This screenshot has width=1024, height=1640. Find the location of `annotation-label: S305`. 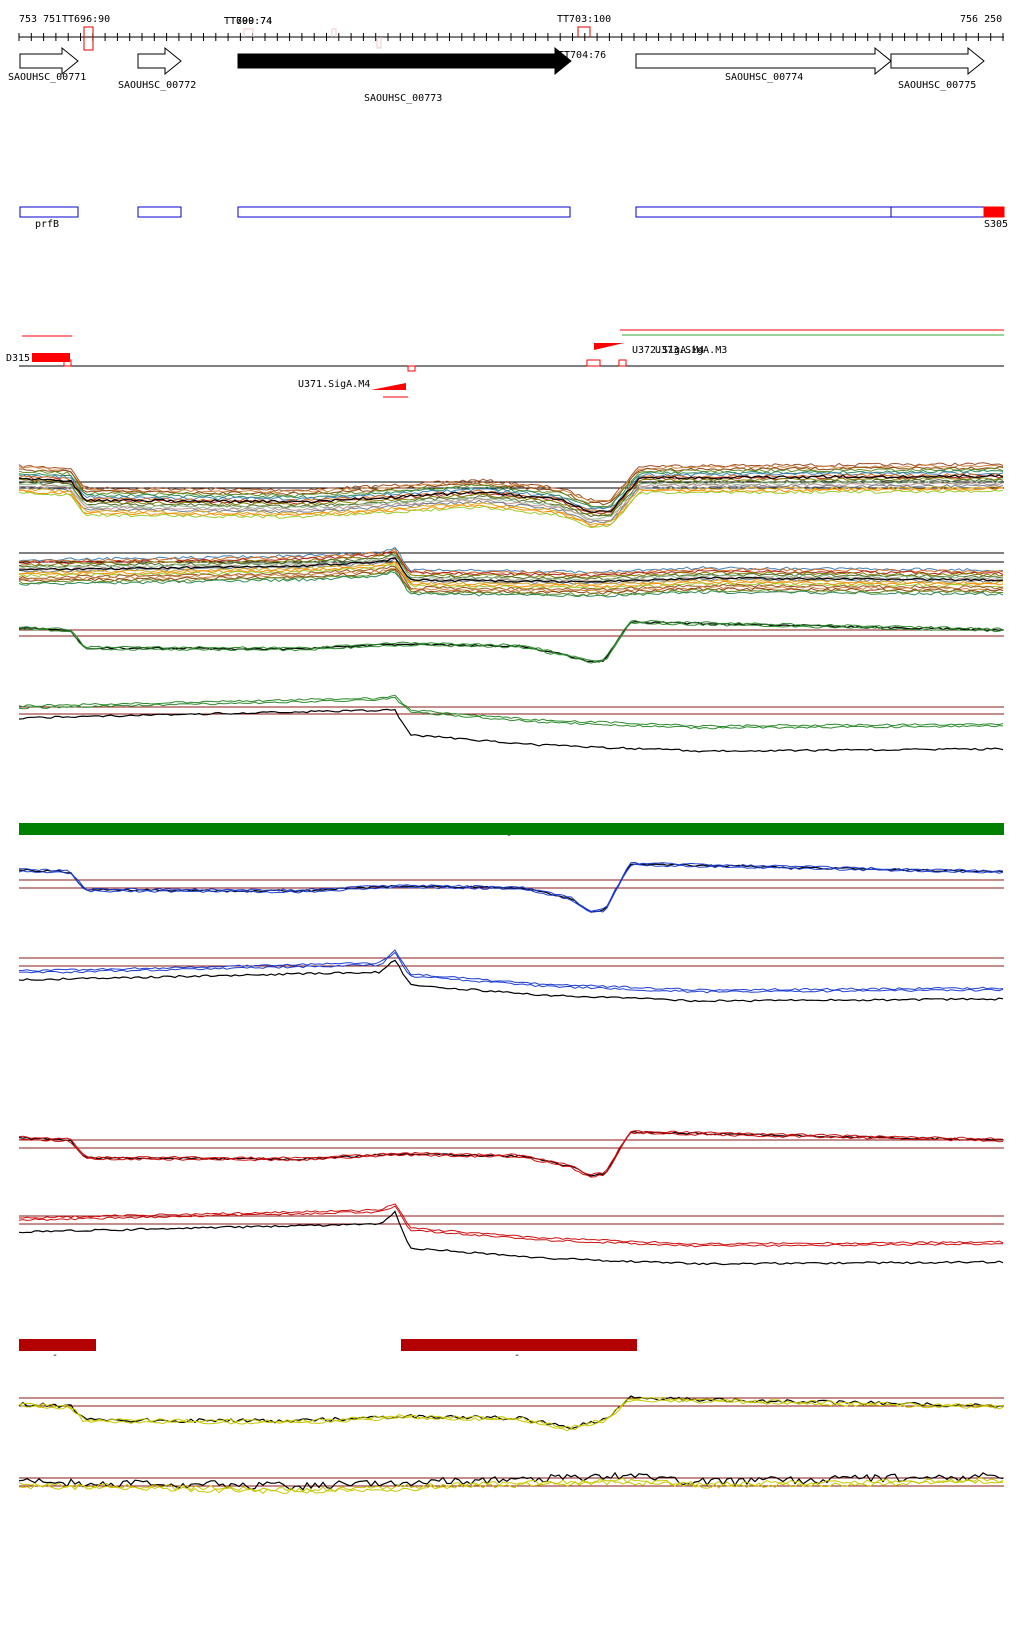

annotation-label: S305 is located at coordinates (996, 224).